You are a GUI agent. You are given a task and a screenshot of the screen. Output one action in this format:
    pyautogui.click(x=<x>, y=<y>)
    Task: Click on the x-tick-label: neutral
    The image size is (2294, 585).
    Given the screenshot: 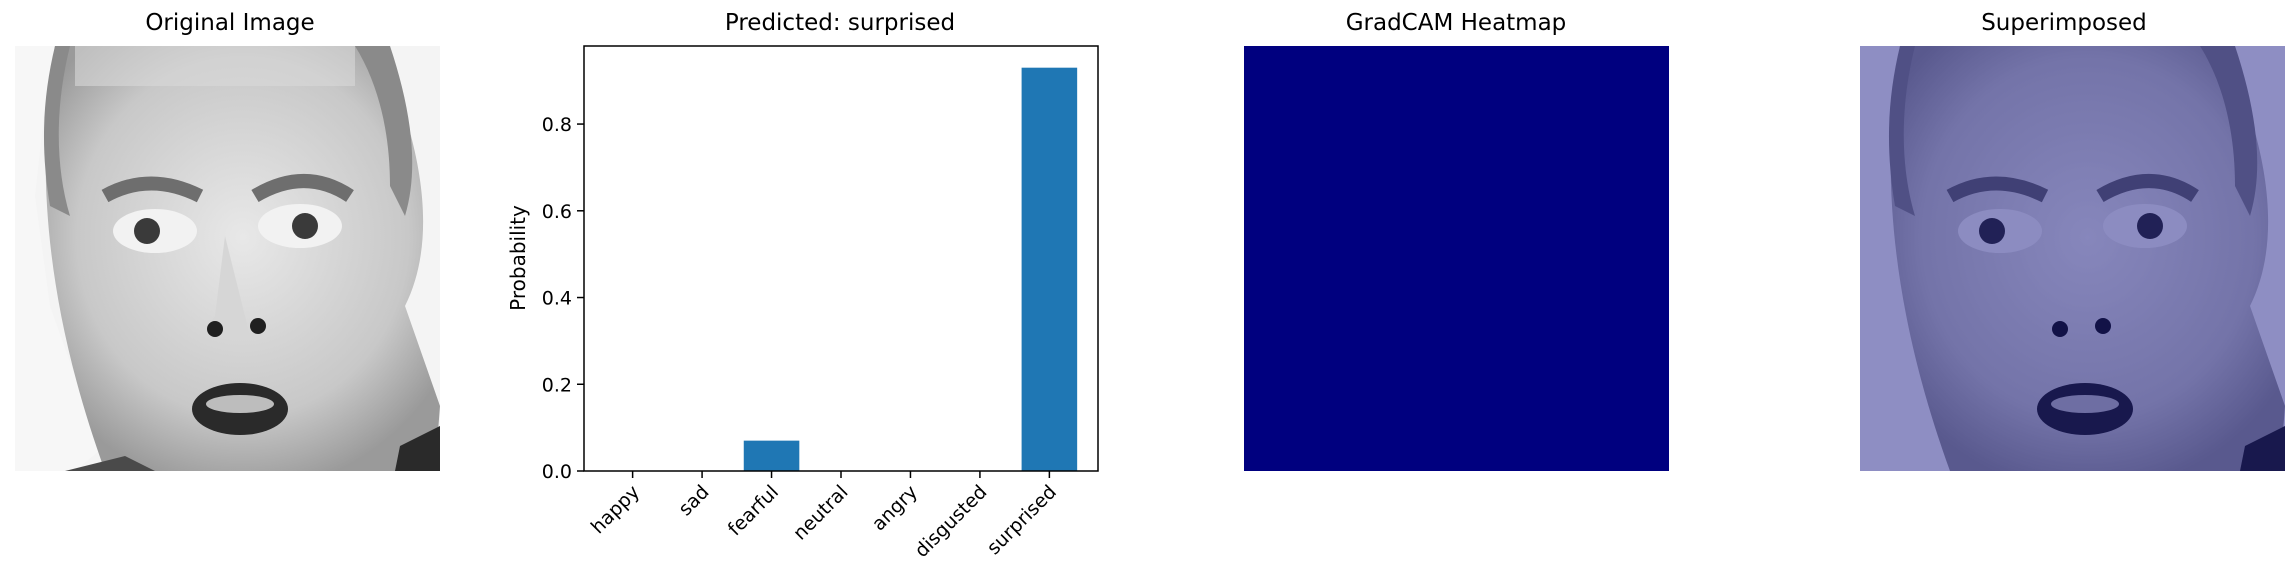 What is the action you would take?
    pyautogui.click(x=821, y=513)
    